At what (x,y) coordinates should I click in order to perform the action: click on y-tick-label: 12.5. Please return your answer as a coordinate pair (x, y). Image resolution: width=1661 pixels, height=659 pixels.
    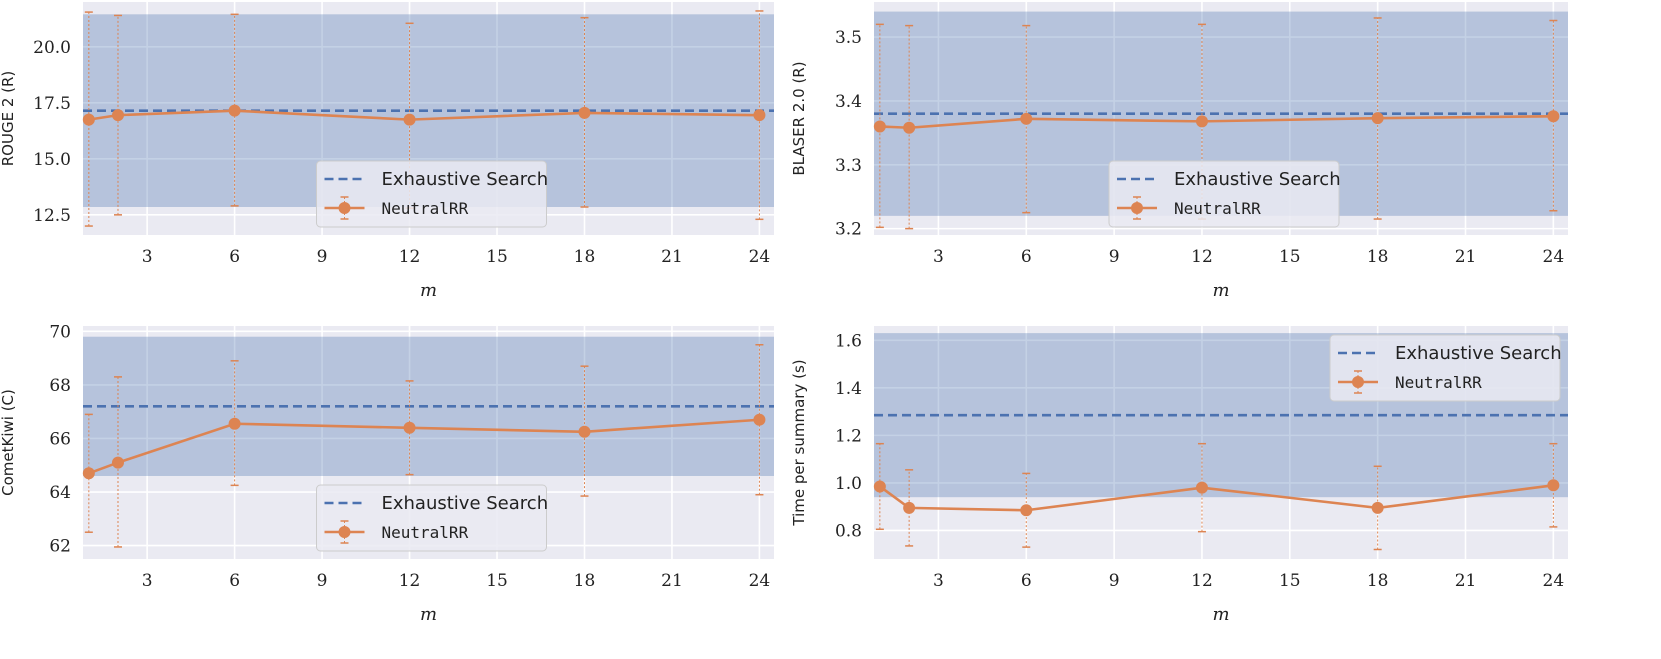
    Looking at the image, I should click on (52, 216).